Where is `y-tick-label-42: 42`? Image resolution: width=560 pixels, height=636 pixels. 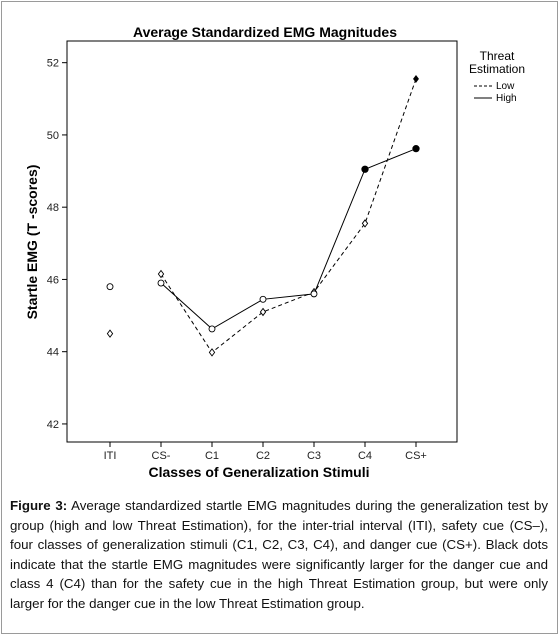
y-tick-label-42: 42 is located at coordinates (53, 425).